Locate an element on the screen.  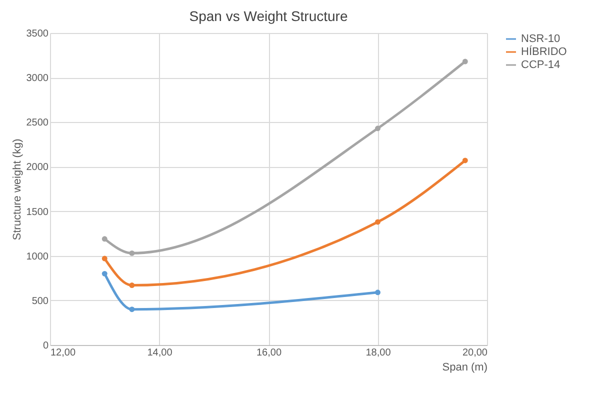
y-tick-label: 2500 is located at coordinates (37, 123).